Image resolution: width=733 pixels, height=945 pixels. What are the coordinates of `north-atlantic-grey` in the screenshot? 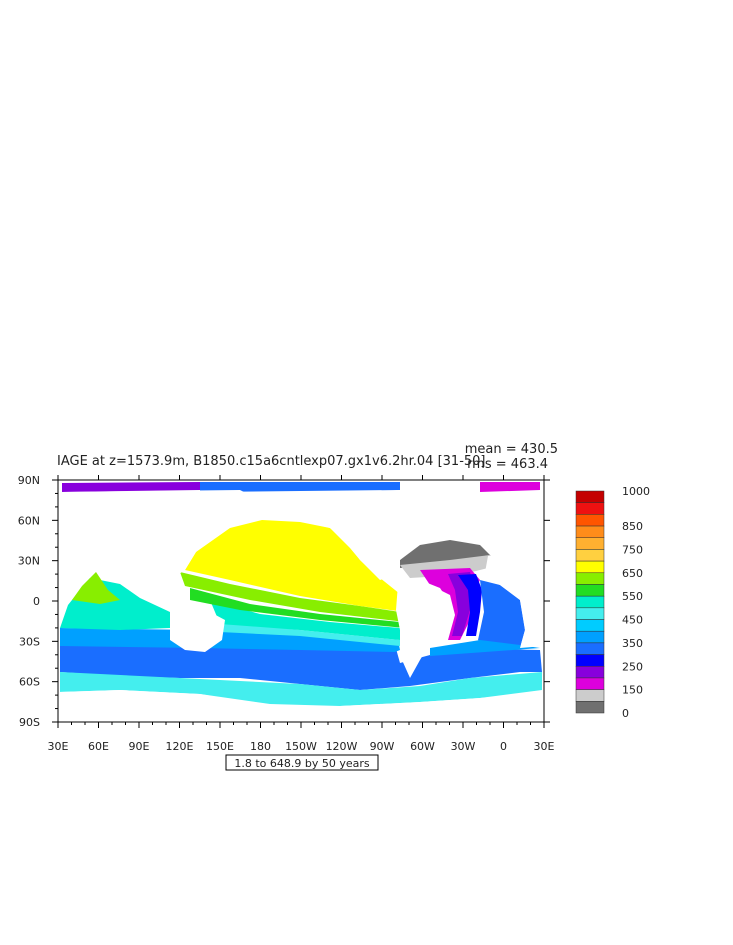 It's located at (445, 554).